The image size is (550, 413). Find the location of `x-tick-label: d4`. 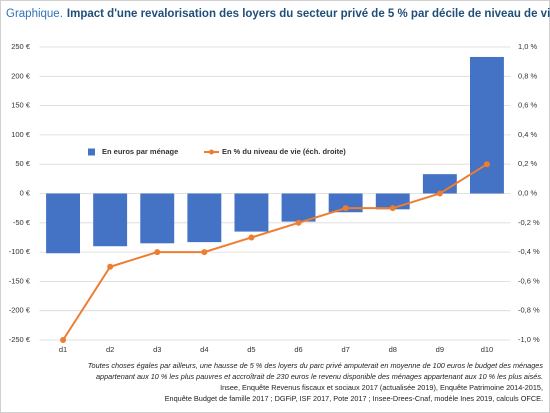

x-tick-label: d4 is located at coordinates (204, 349).